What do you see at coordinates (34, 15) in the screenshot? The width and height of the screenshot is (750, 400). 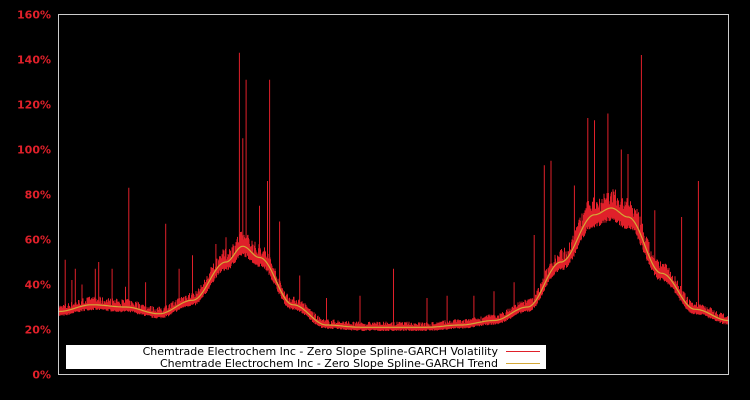 I see `y-tick-label: 160%` at bounding box center [34, 15].